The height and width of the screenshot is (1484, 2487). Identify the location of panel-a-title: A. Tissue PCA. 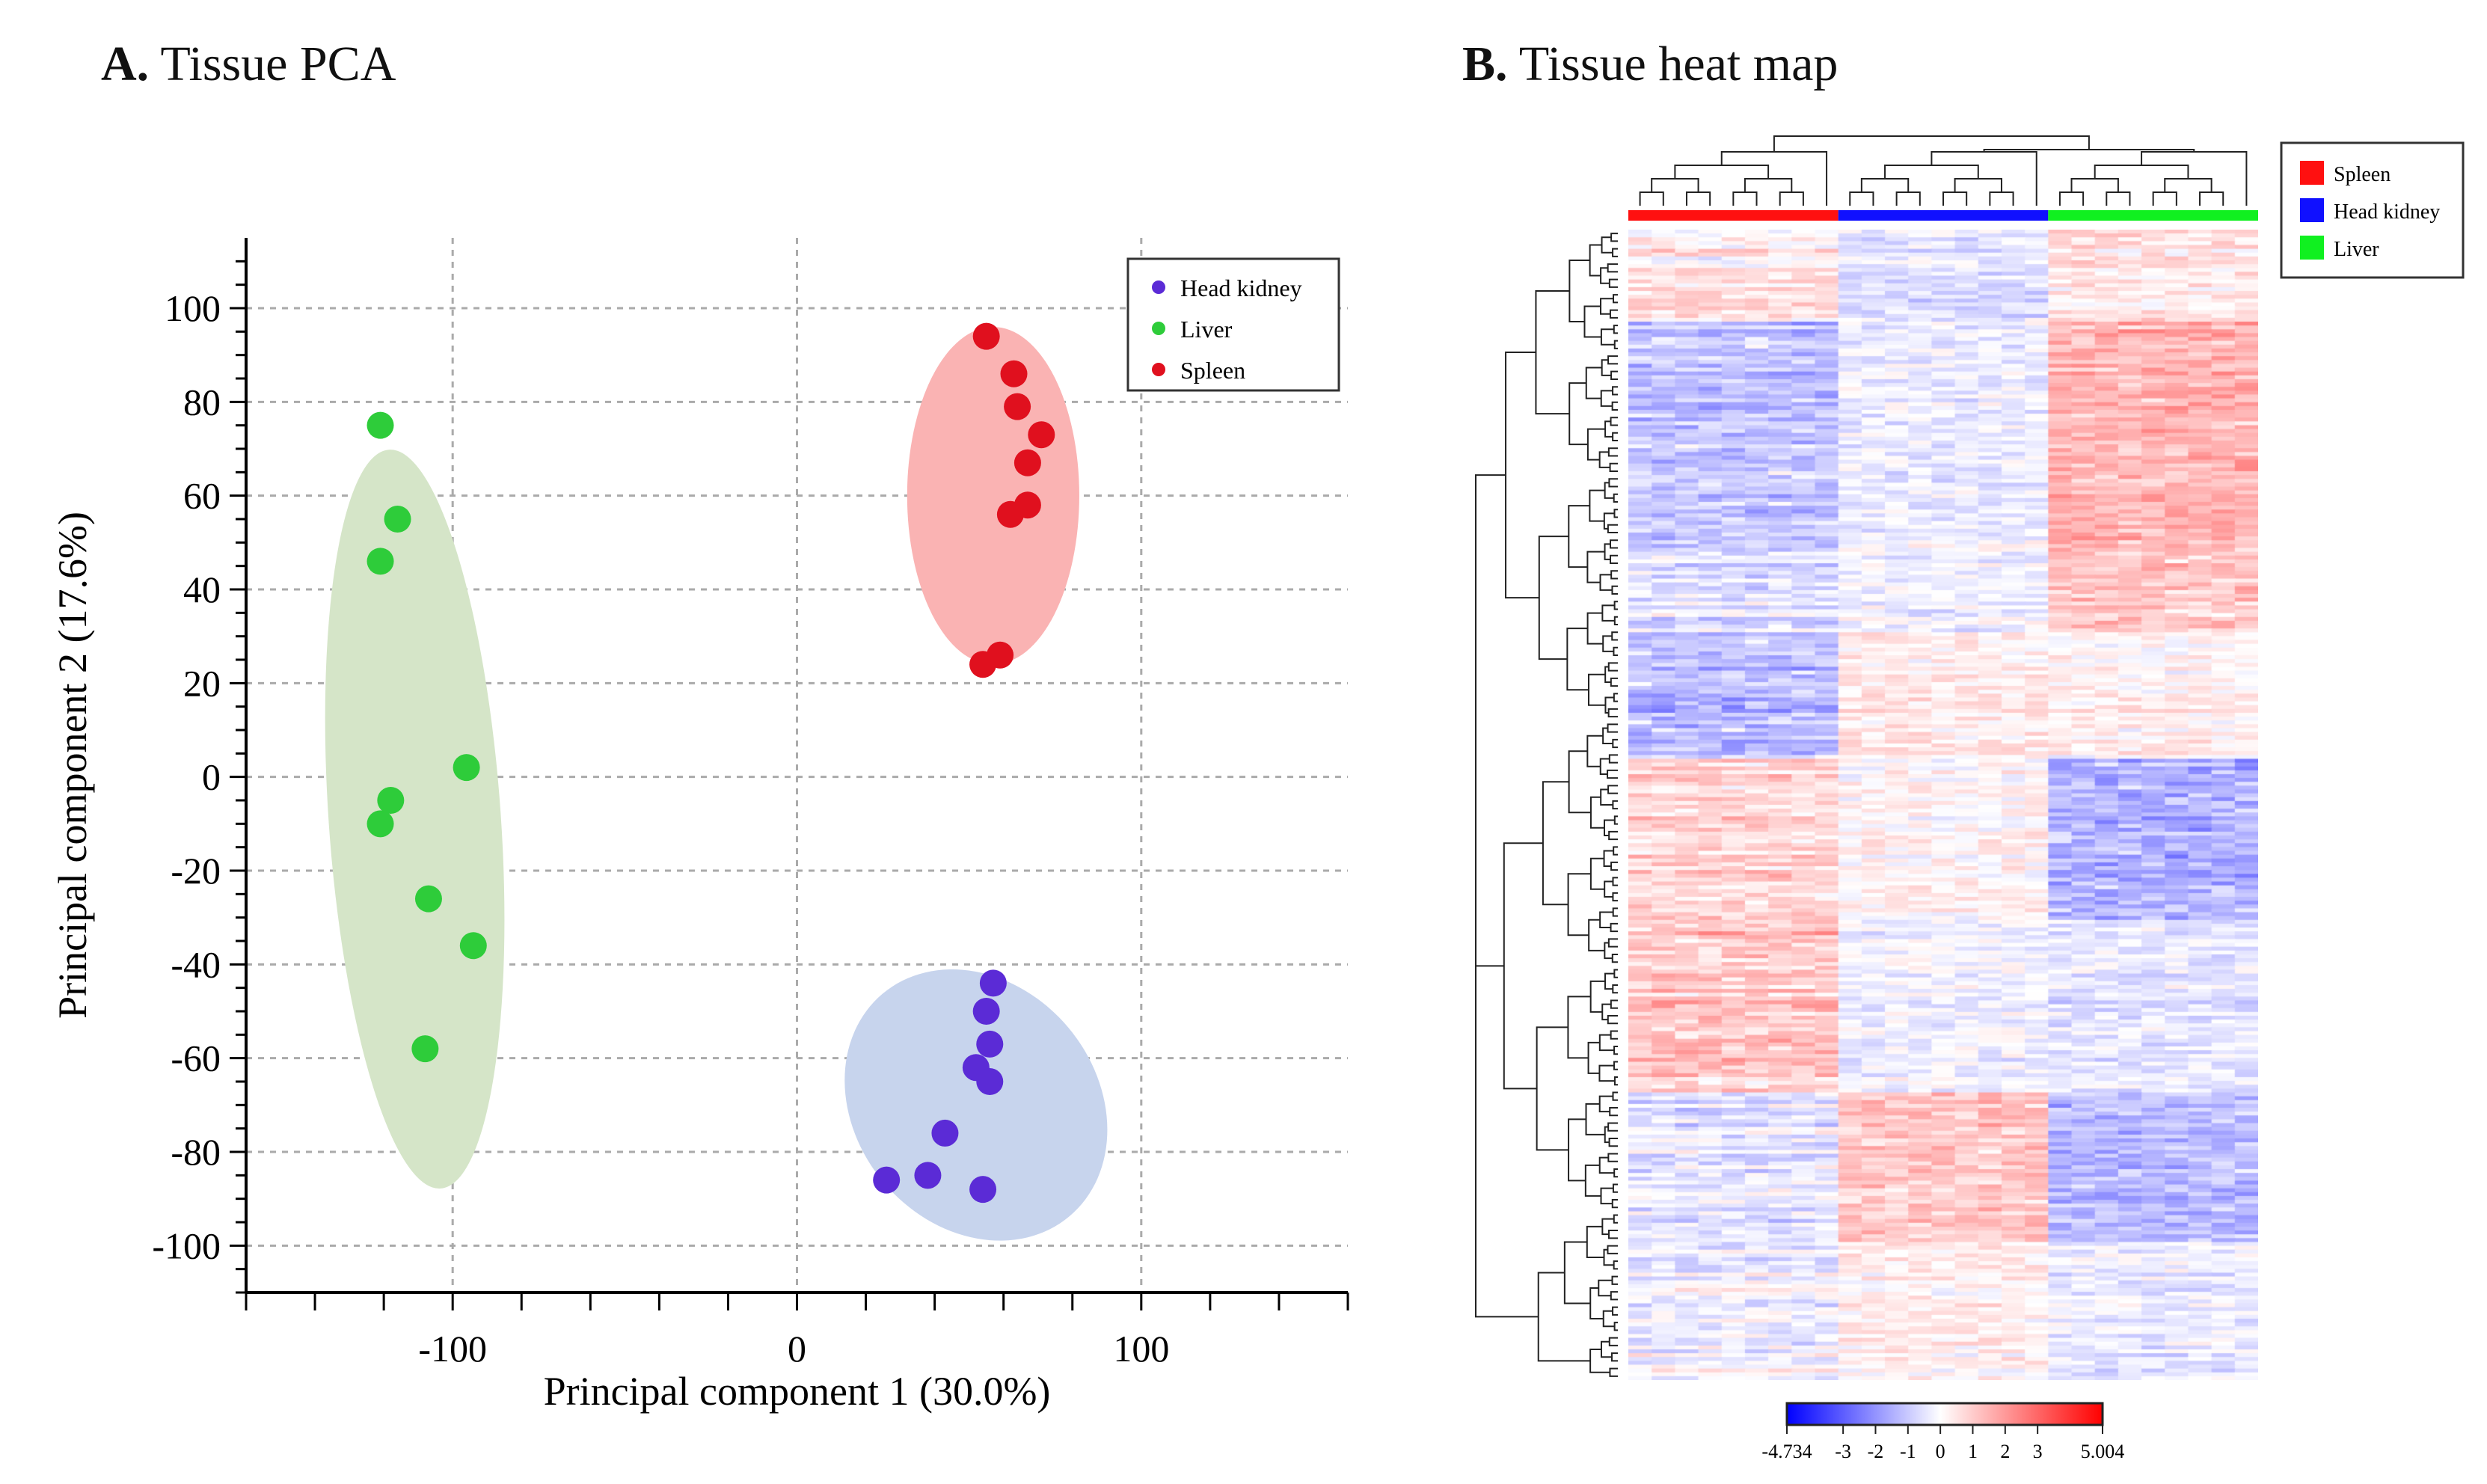
(249, 64).